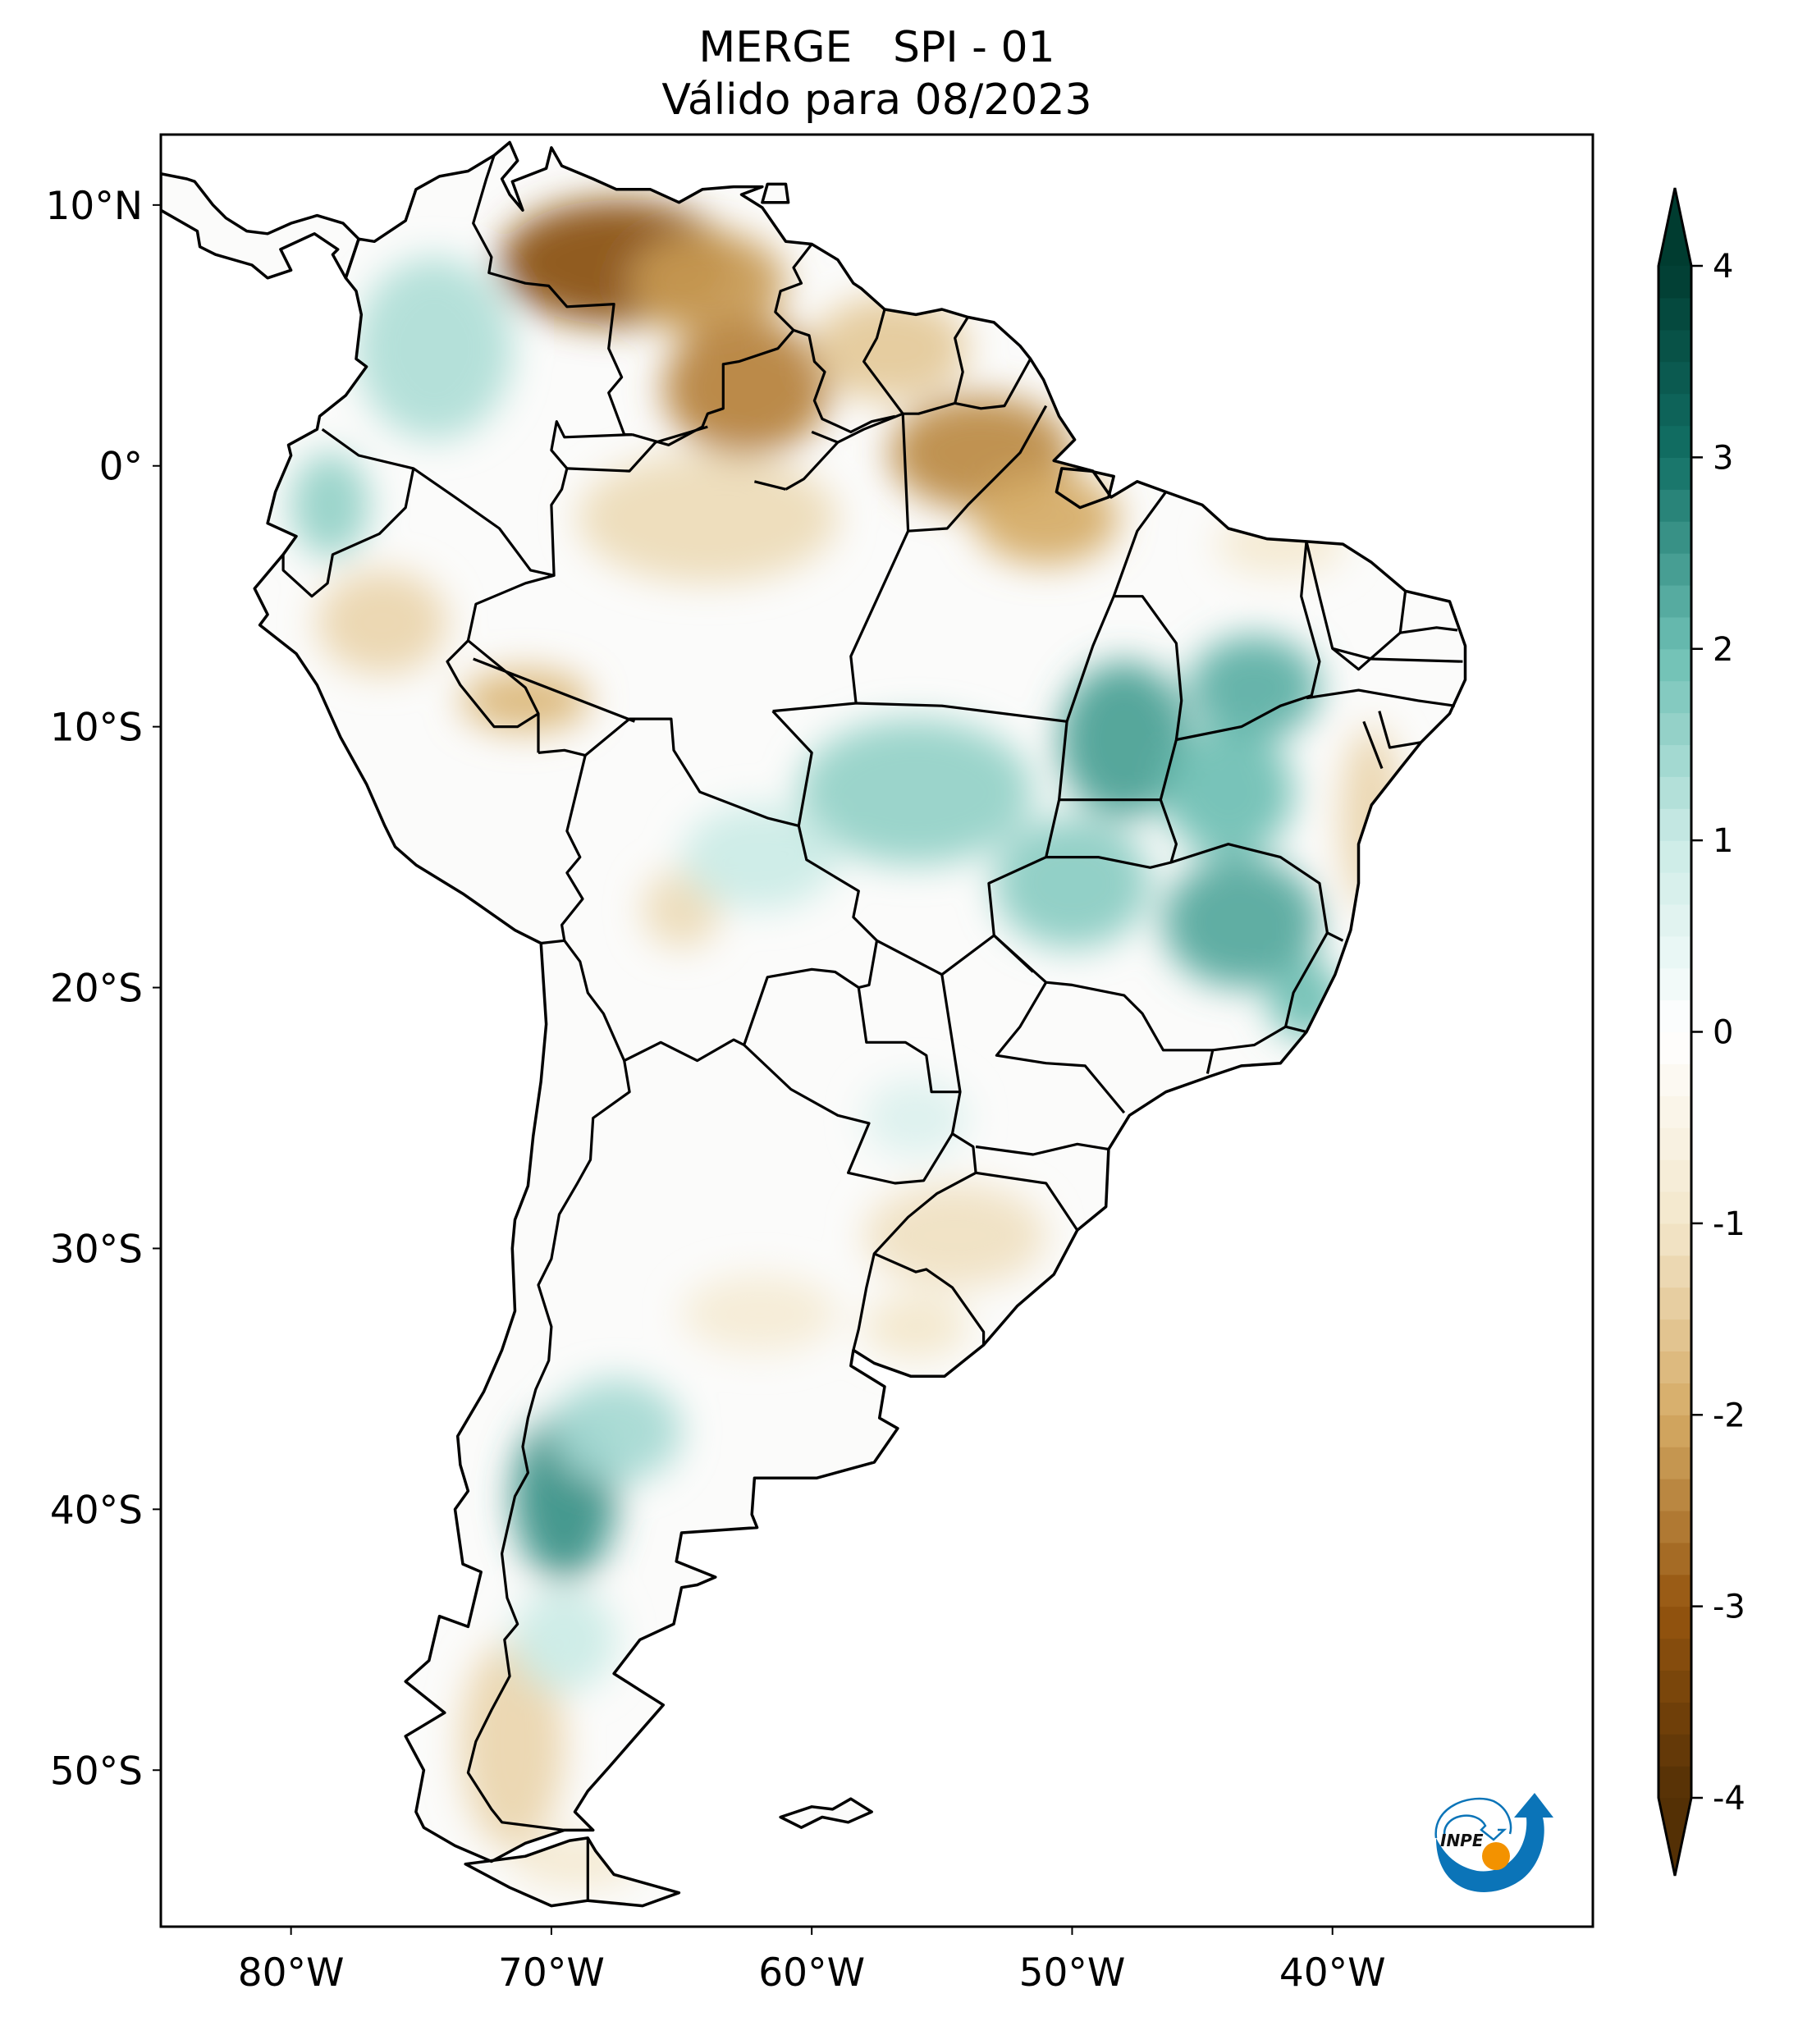  What do you see at coordinates (1723, 1033) in the screenshot?
I see `colorbar-tick-label: 0` at bounding box center [1723, 1033].